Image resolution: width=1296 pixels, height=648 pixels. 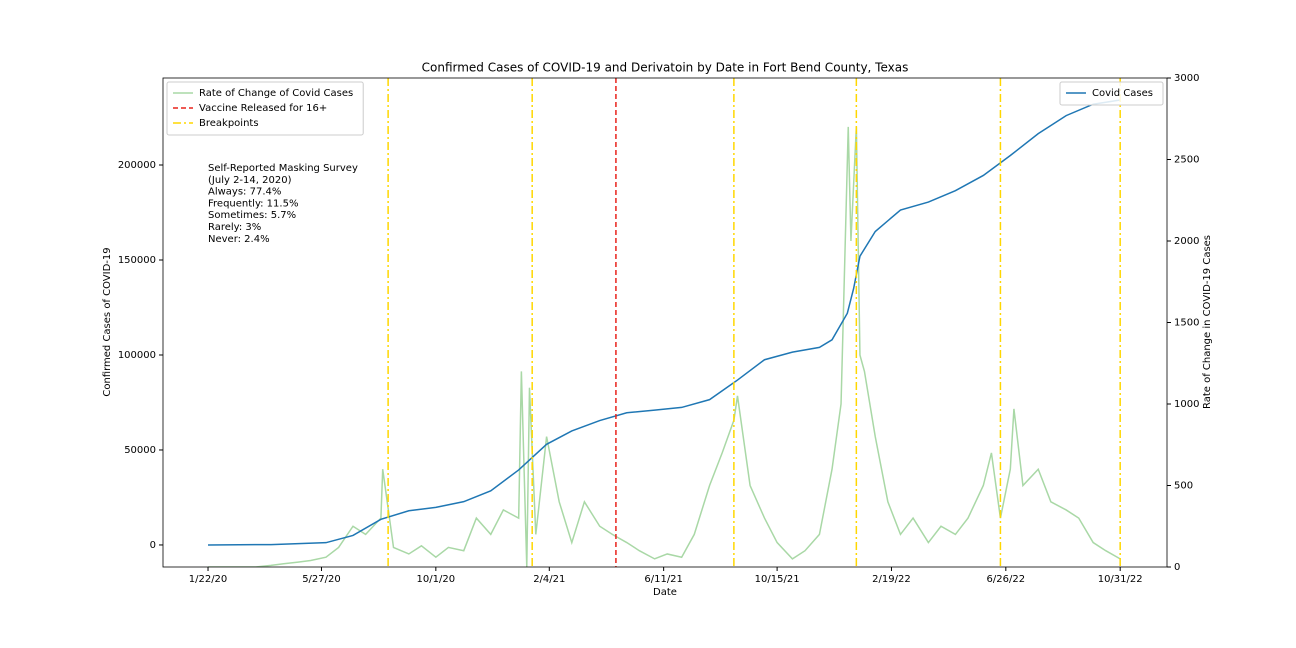 What do you see at coordinates (137, 165) in the screenshot?
I see `y-tick-label: 200000` at bounding box center [137, 165].